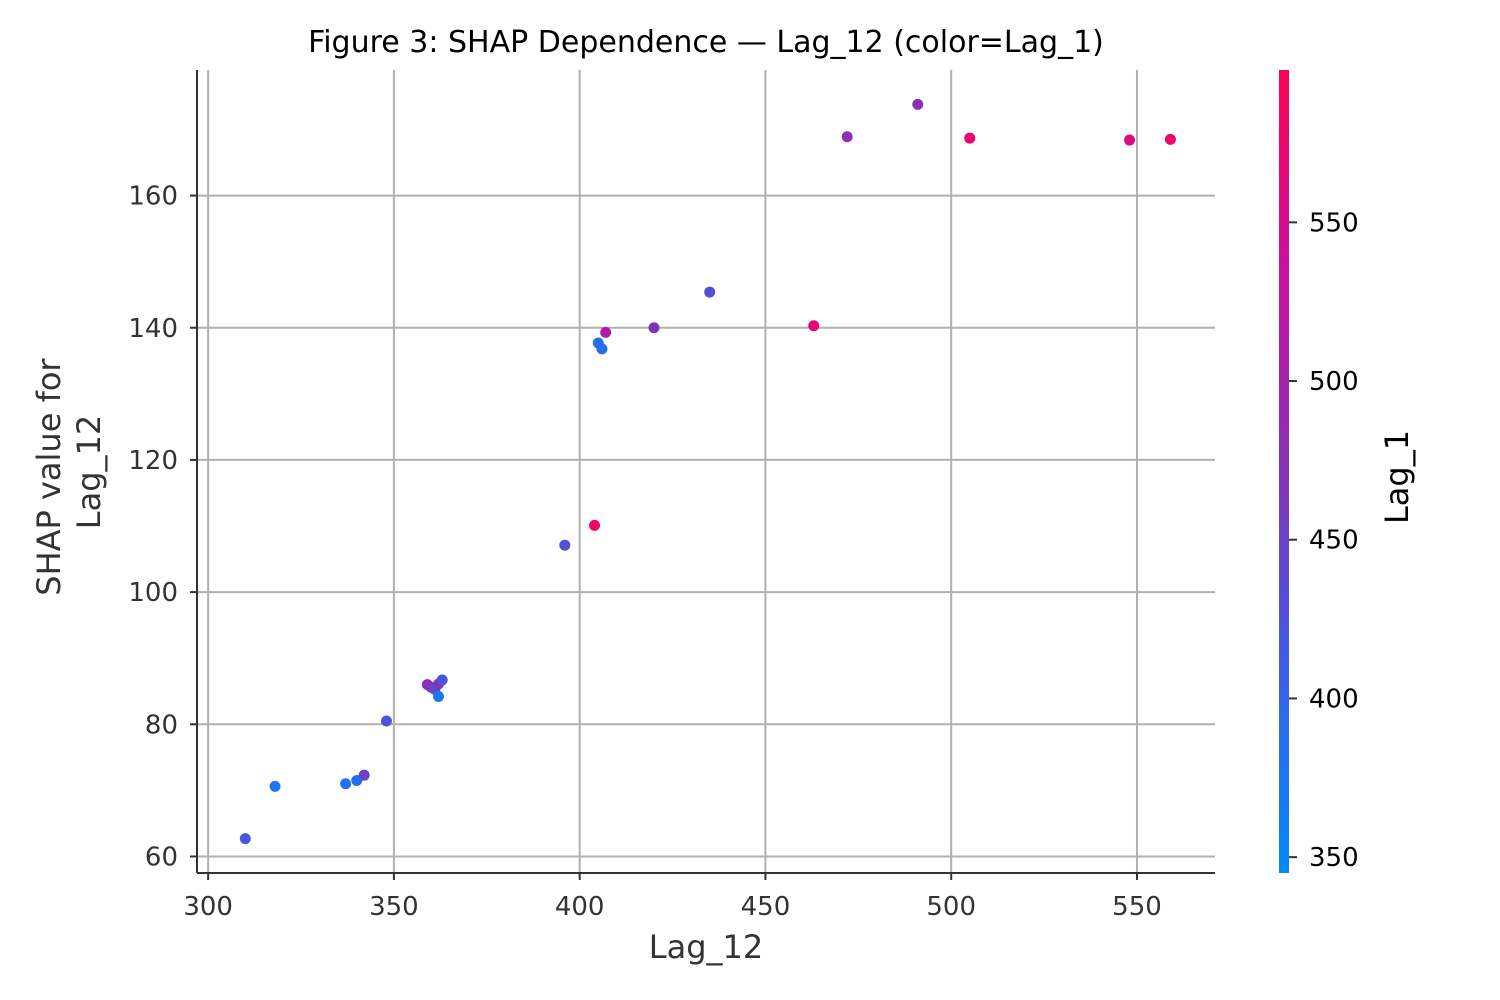  What do you see at coordinates (1334, 699) in the screenshot?
I see `colorbar-tick-label: 400` at bounding box center [1334, 699].